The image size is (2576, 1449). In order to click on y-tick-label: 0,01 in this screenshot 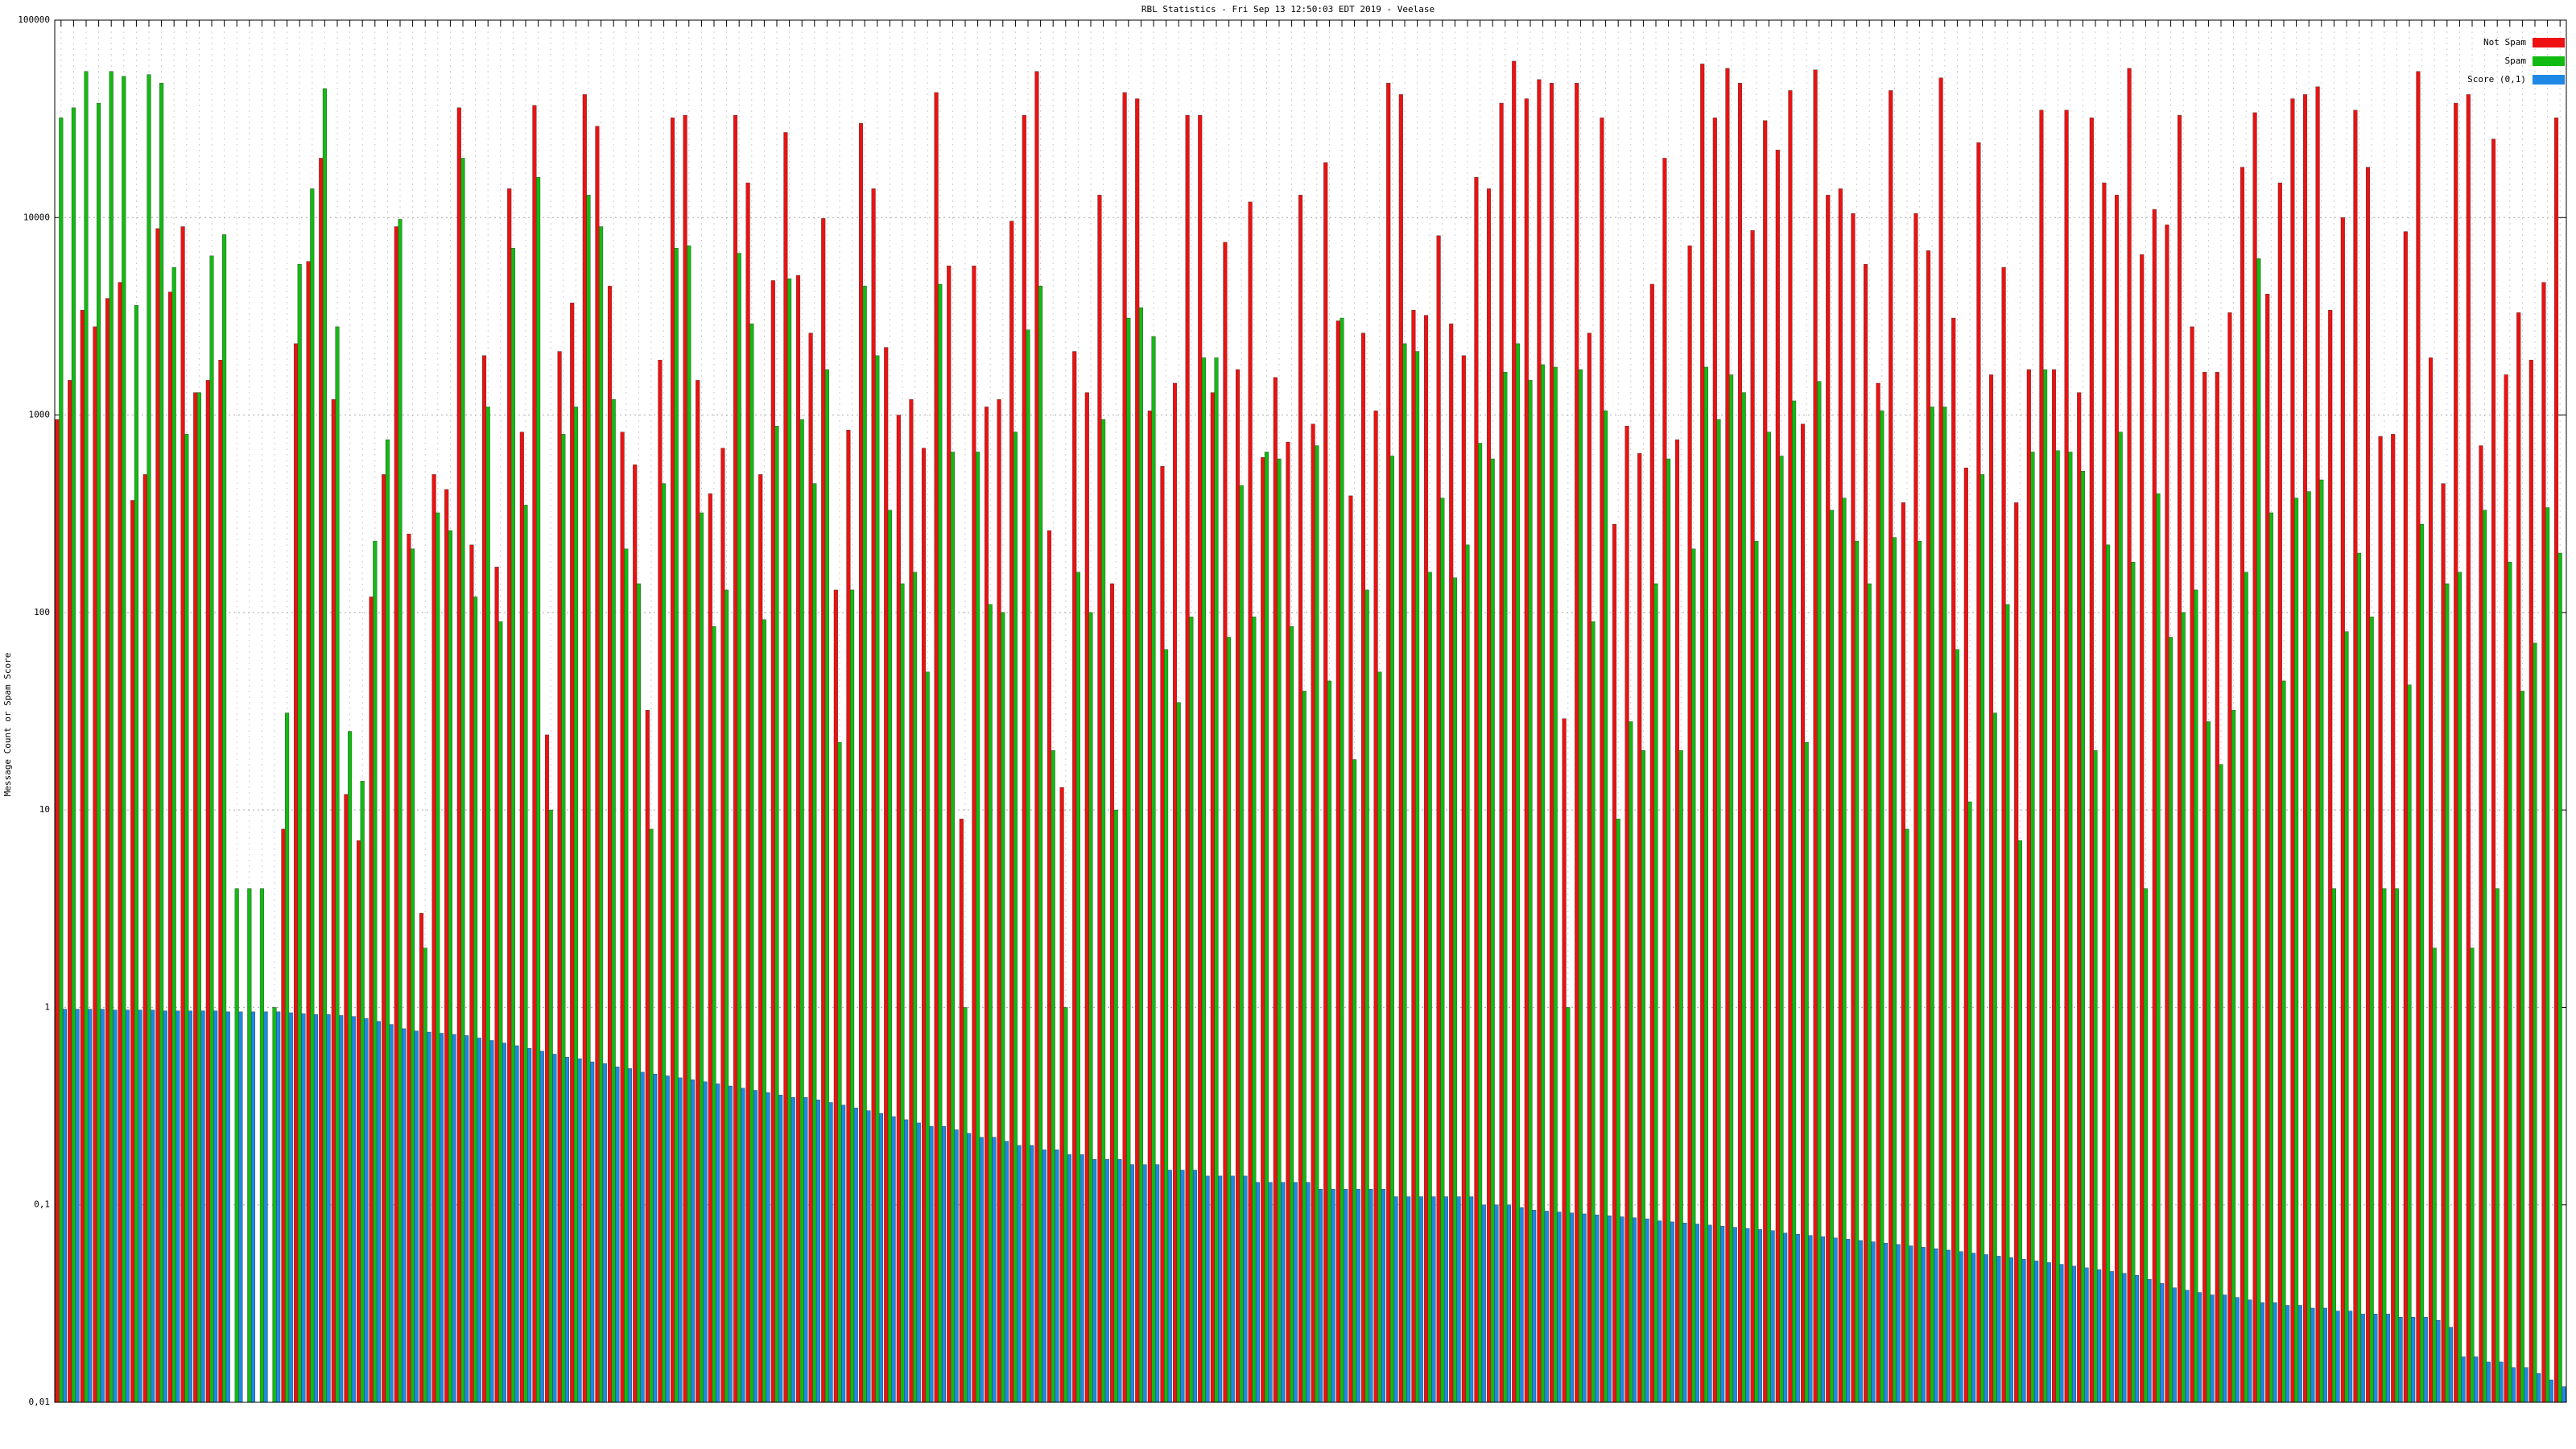, I will do `click(40, 1402)`.